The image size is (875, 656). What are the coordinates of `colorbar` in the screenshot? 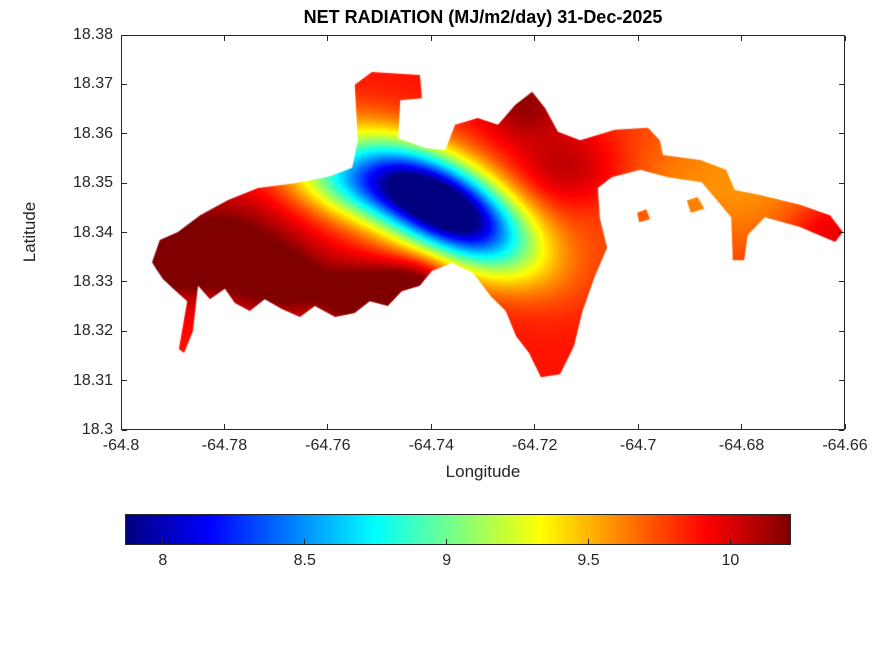 It's located at (458, 529).